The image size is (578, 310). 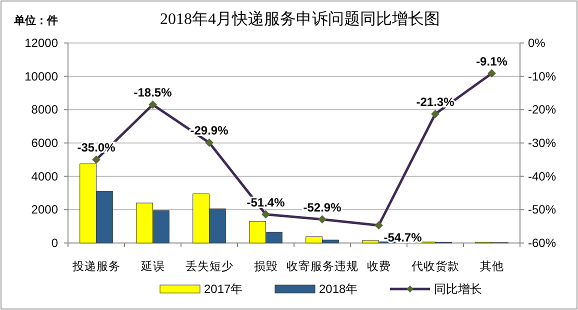 I want to click on y2-tick-label: 0%, so click(x=537, y=43).